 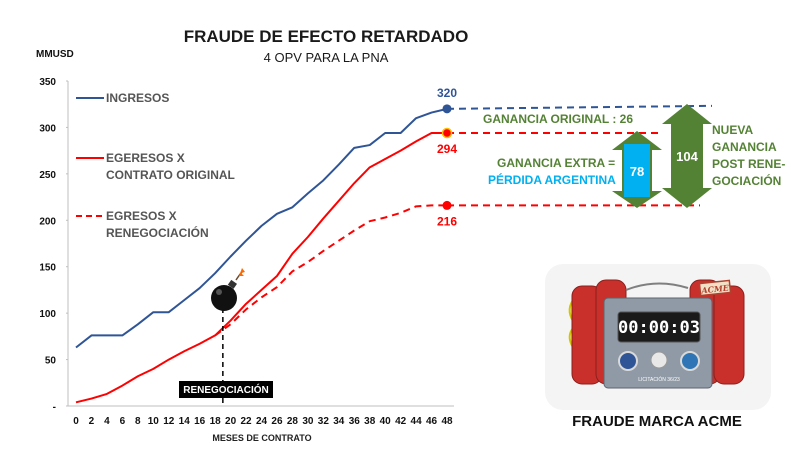 What do you see at coordinates (170, 175) in the screenshot?
I see `legend-label-original-2: CONTRATO ORIGINAL` at bounding box center [170, 175].